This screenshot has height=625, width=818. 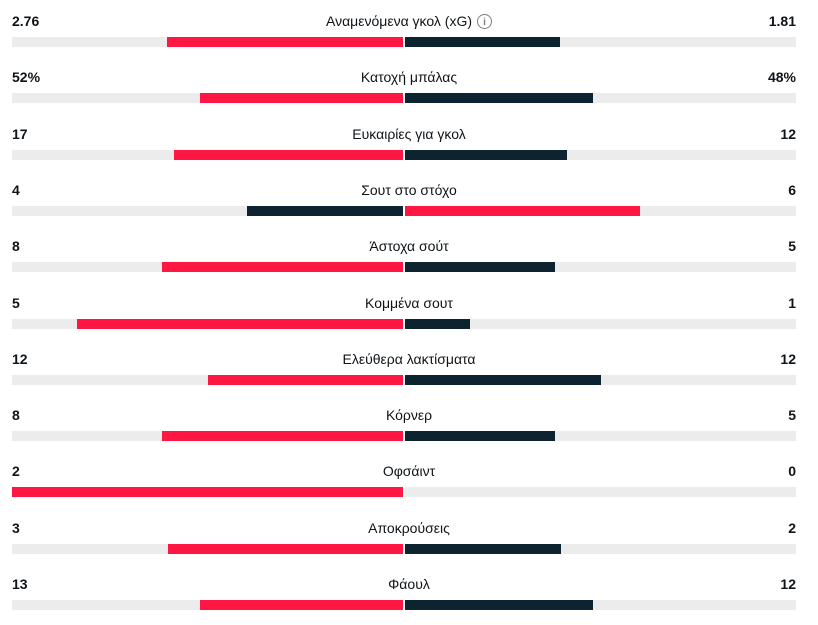 What do you see at coordinates (20, 584) in the screenshot?
I see `stat-home-value: 13` at bounding box center [20, 584].